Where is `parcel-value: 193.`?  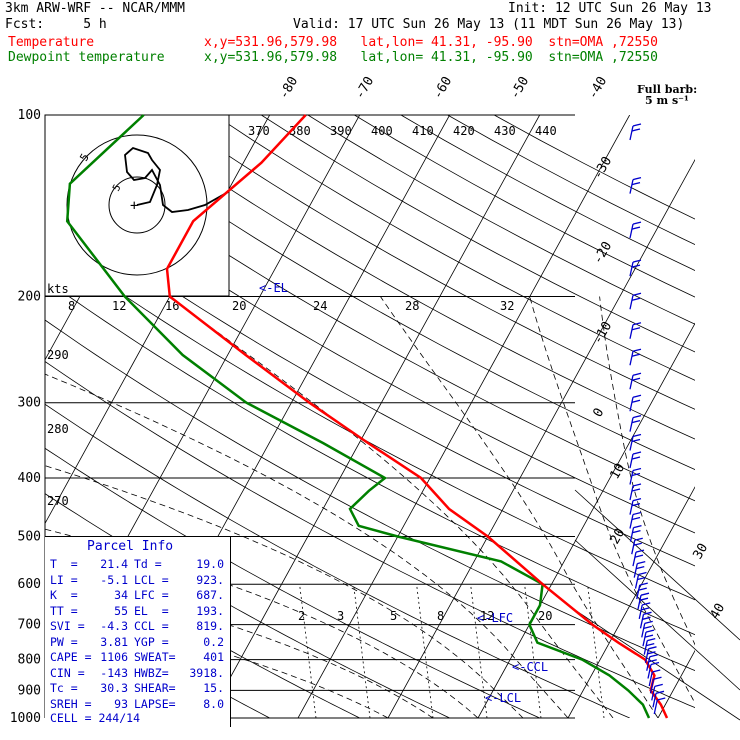 parcel-value: 193. is located at coordinates (210, 610).